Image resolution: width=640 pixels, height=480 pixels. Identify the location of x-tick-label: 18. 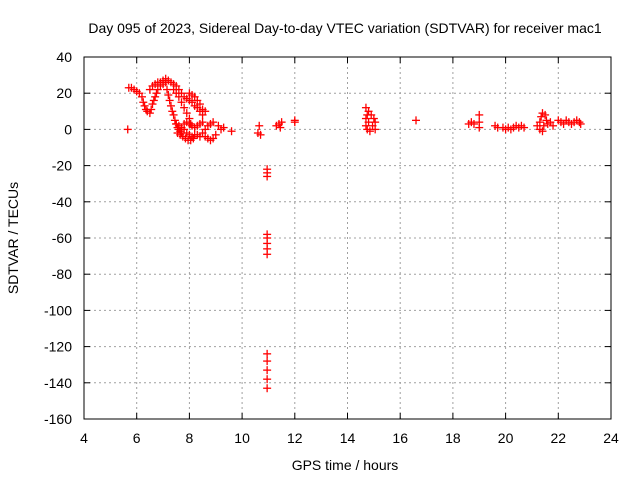
(453, 438).